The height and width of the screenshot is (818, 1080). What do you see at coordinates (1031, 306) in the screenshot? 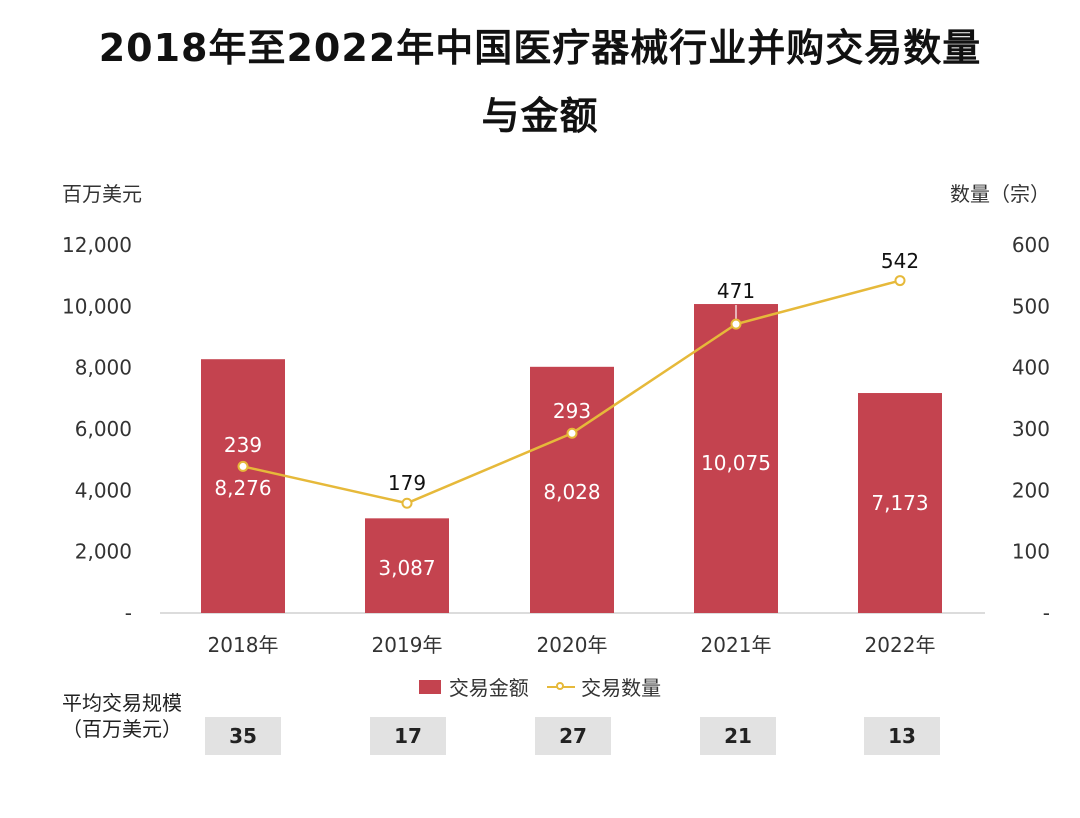
I see `right-axis-tick-label: 500` at bounding box center [1031, 306].